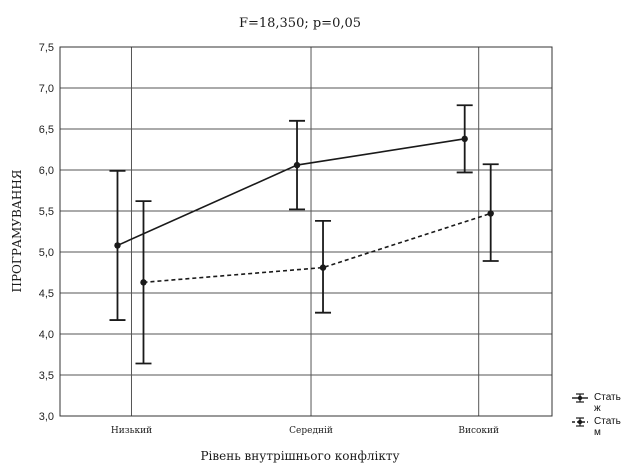 The image size is (632, 466). I want to click on y-tick-label: 5,5, so click(46, 212).